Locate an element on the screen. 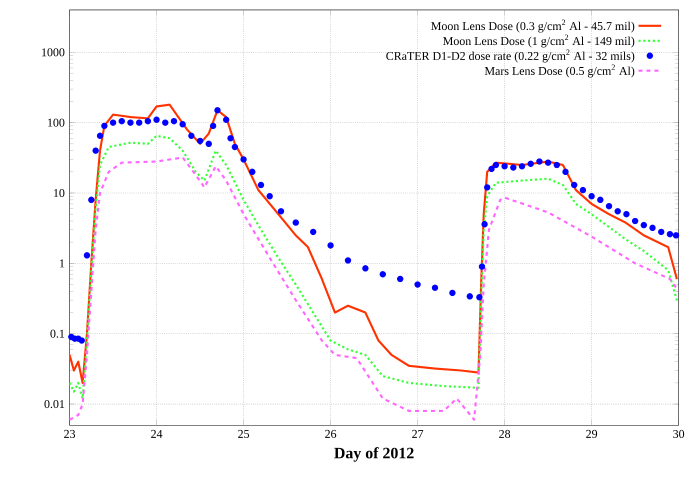 The image size is (689, 493). x-tick-label: 28 is located at coordinates (504, 434).